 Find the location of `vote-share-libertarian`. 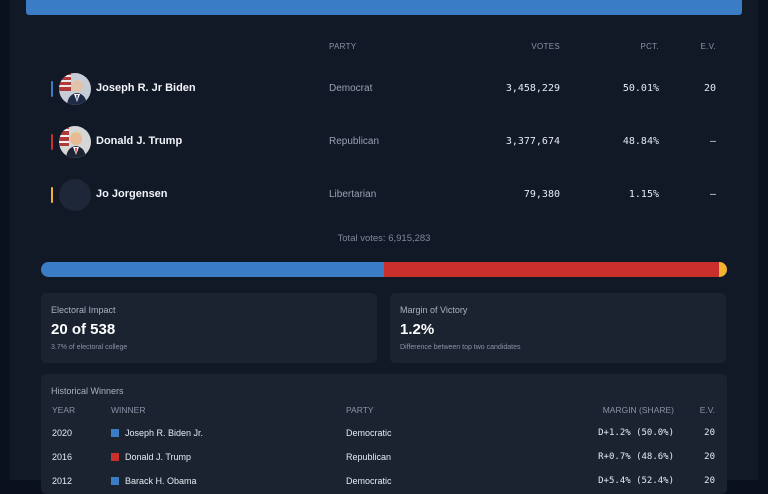

vote-share-libertarian is located at coordinates (723, 269).